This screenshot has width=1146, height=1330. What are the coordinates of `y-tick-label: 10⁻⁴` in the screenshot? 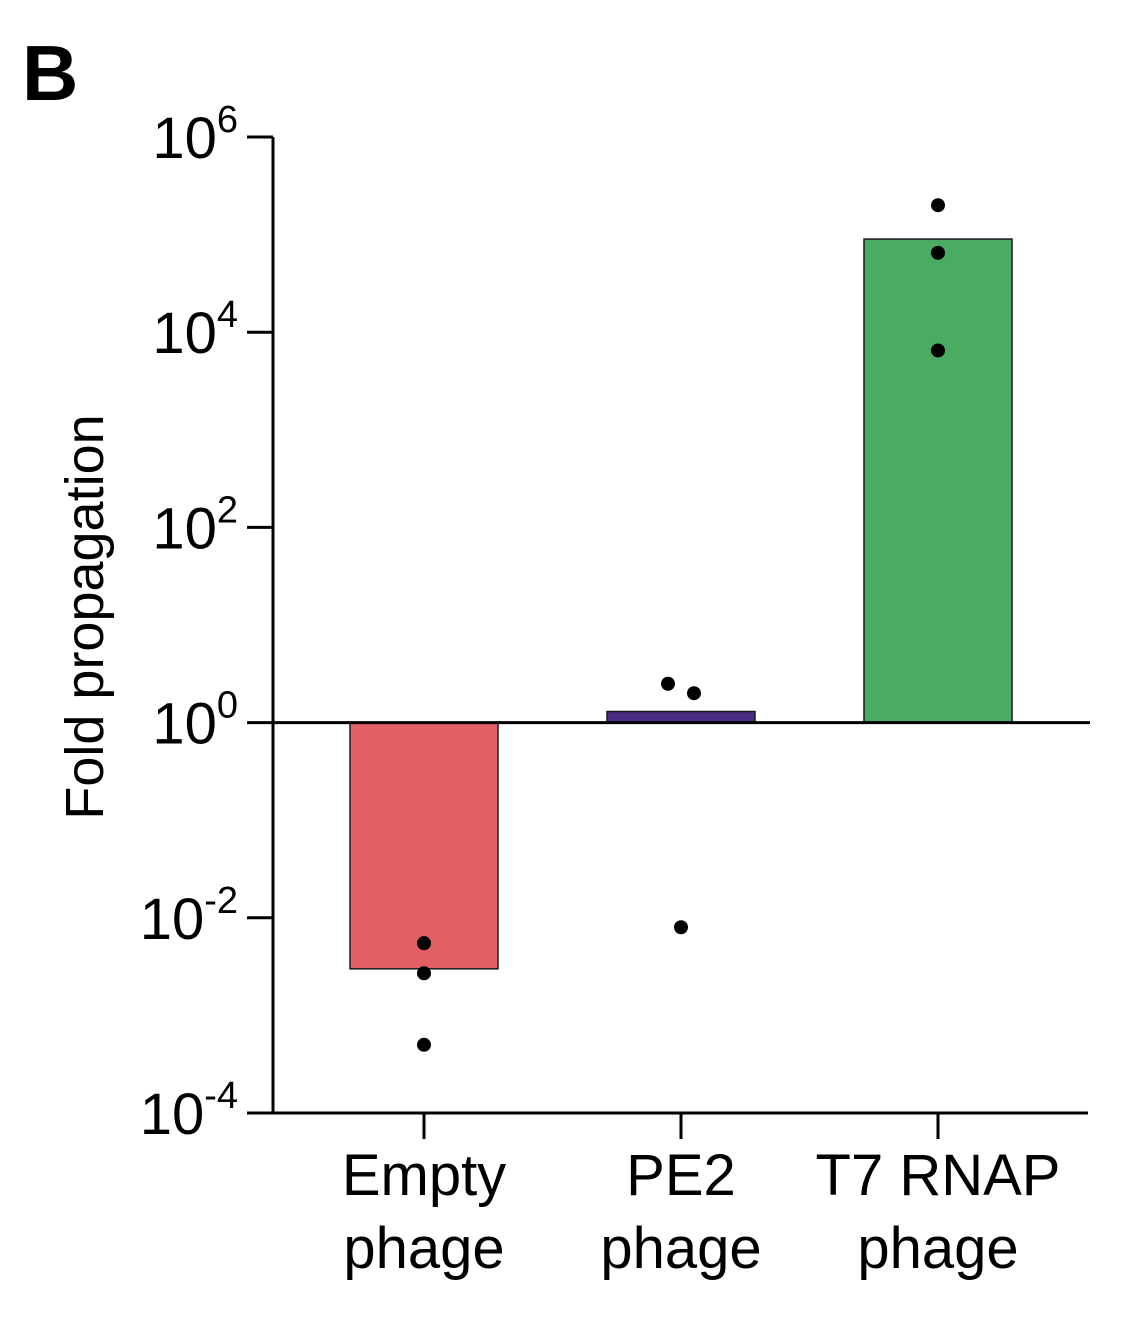 It's located at (189, 1111).